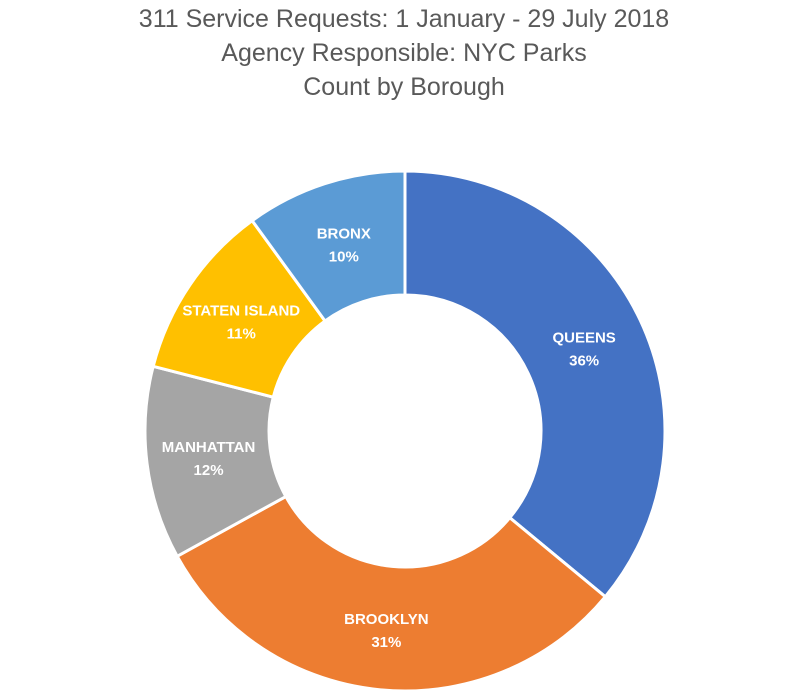 The image size is (808, 700). What do you see at coordinates (386, 642) in the screenshot?
I see `slice-value-brooklyn: 31%` at bounding box center [386, 642].